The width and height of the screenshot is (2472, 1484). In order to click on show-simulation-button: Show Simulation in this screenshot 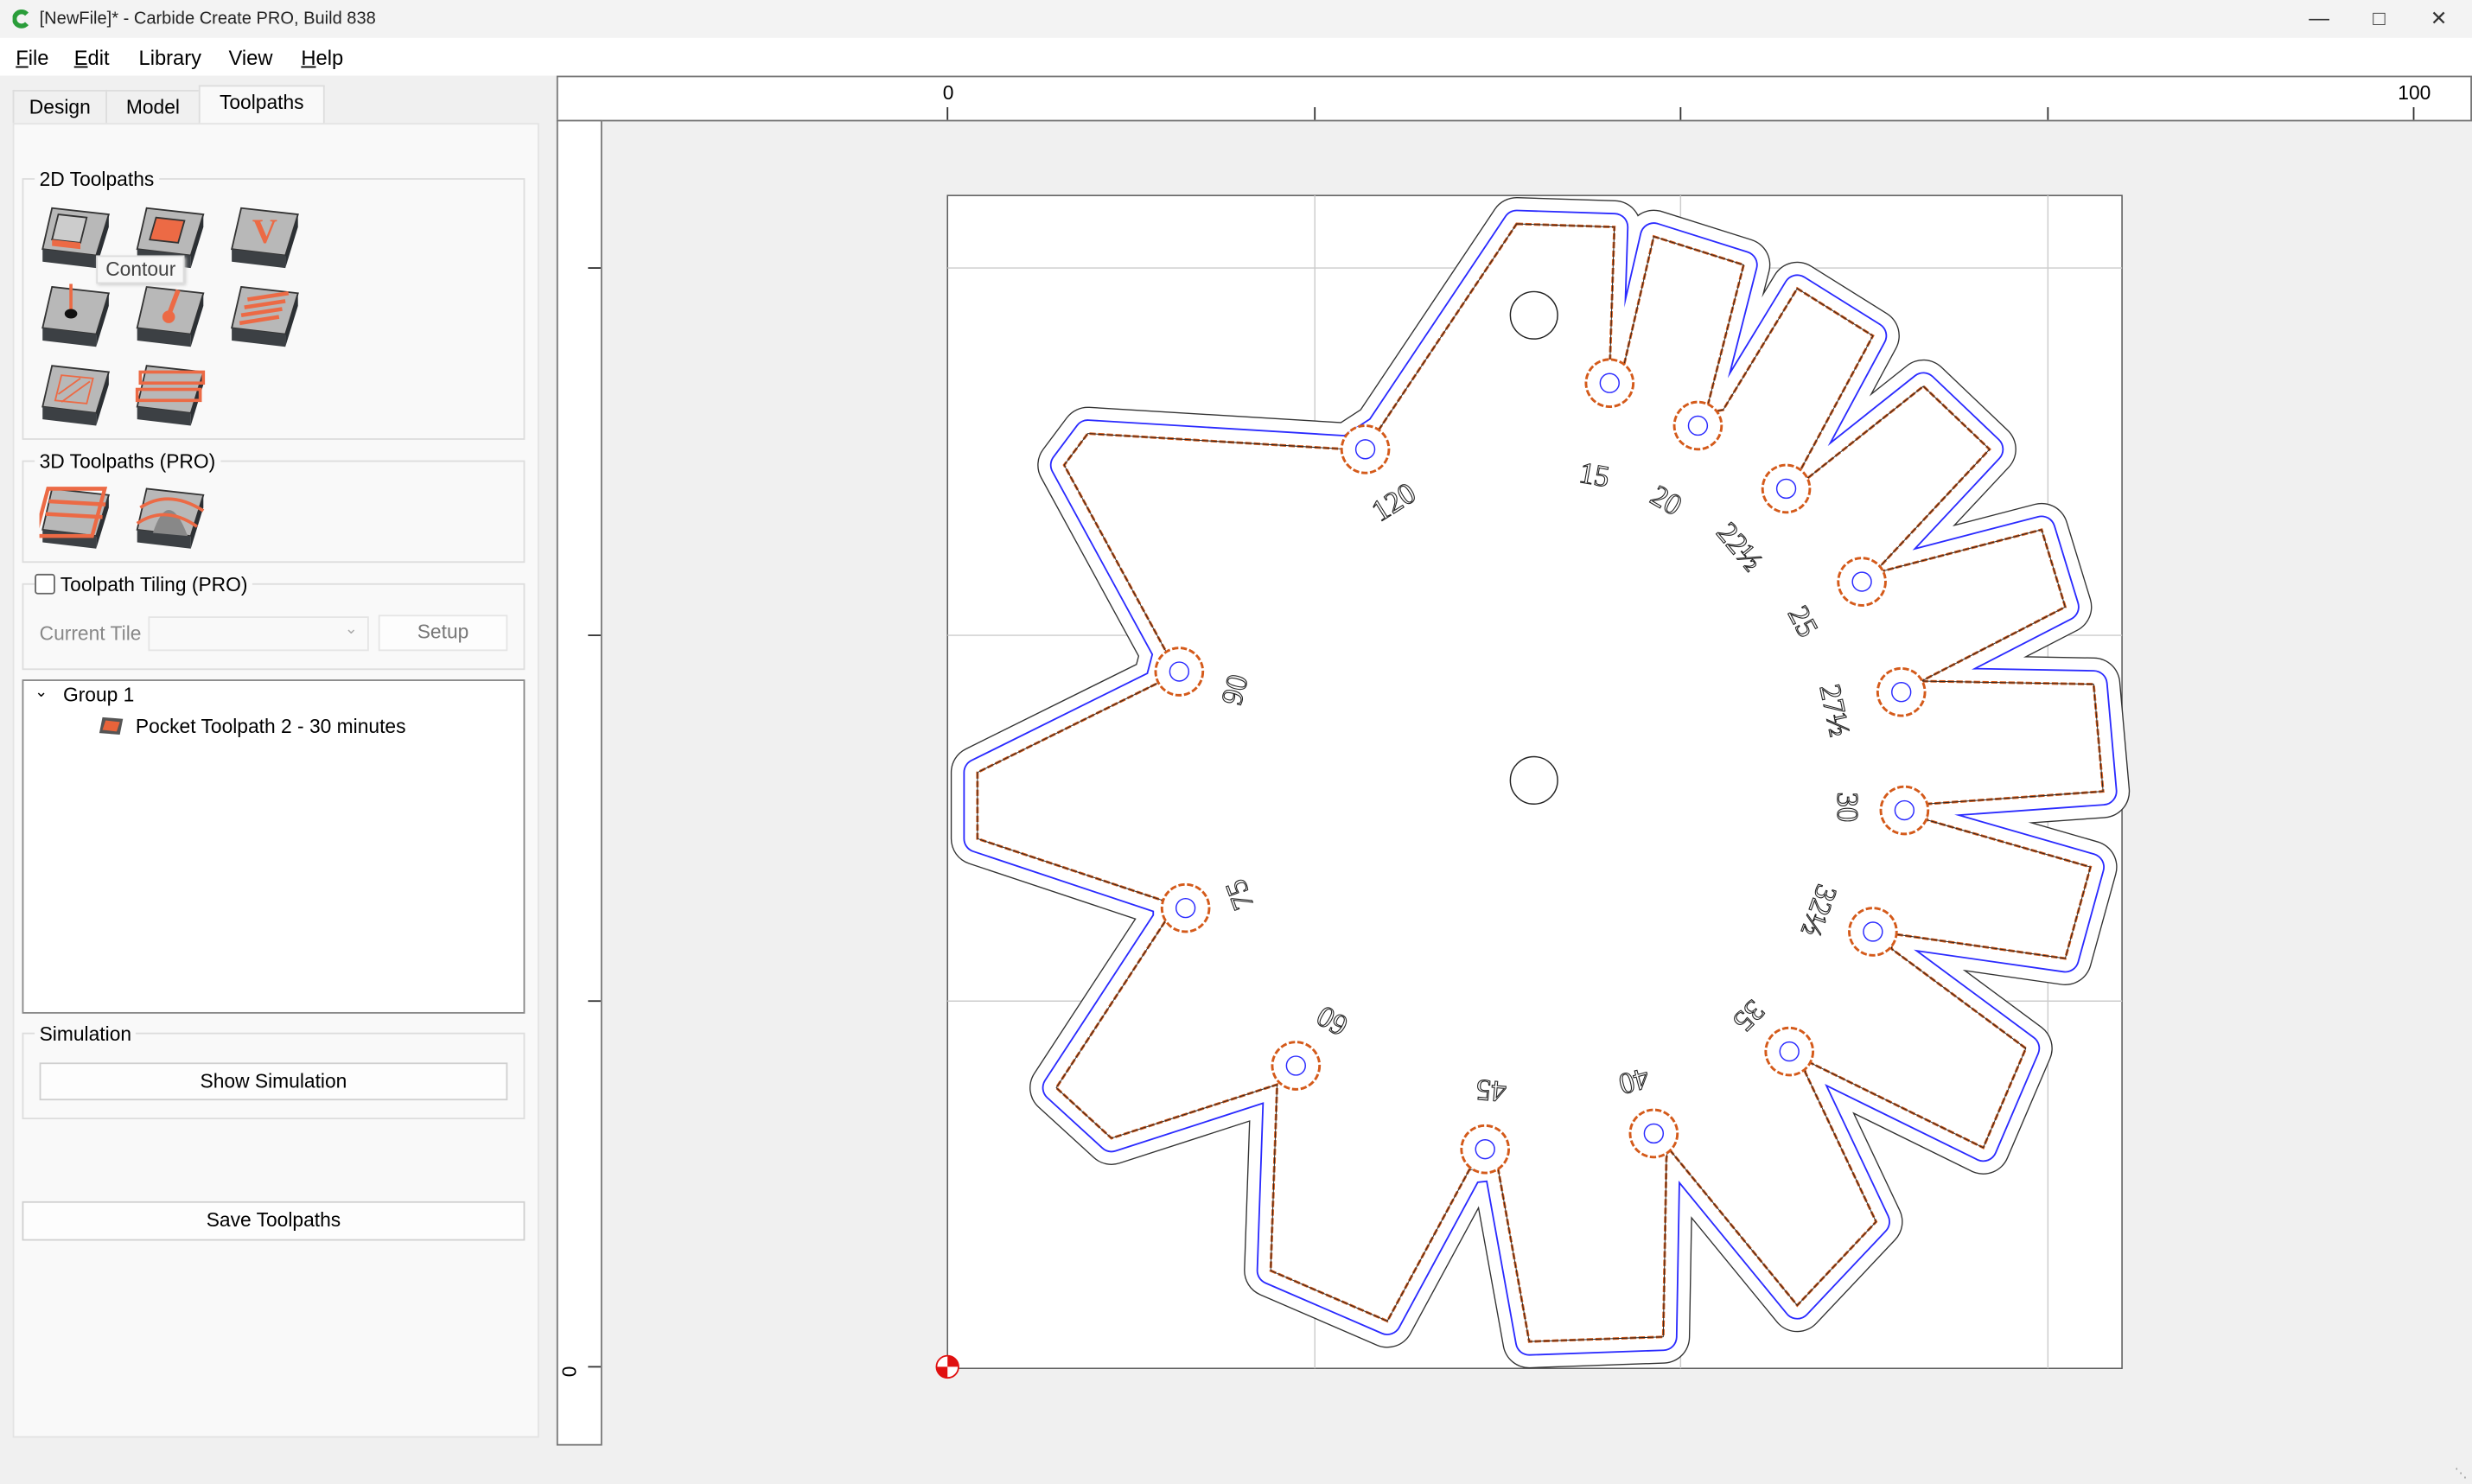, I will do `click(274, 1081)`.